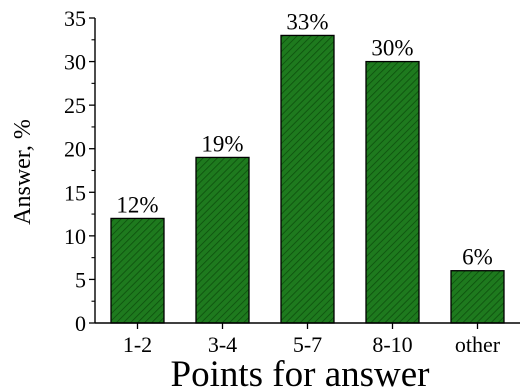 The width and height of the screenshot is (525, 392). What do you see at coordinates (222, 143) in the screenshot?
I see `data-label-3-4: 19%` at bounding box center [222, 143].